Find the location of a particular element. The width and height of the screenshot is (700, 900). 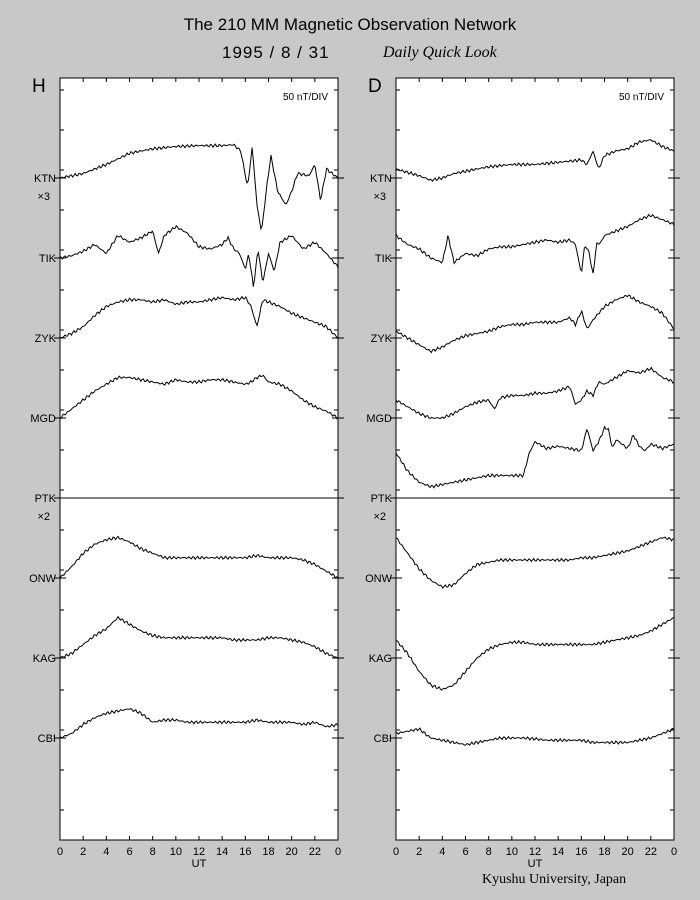

institution-credit: Kyushu University, Japan is located at coordinates (554, 879).